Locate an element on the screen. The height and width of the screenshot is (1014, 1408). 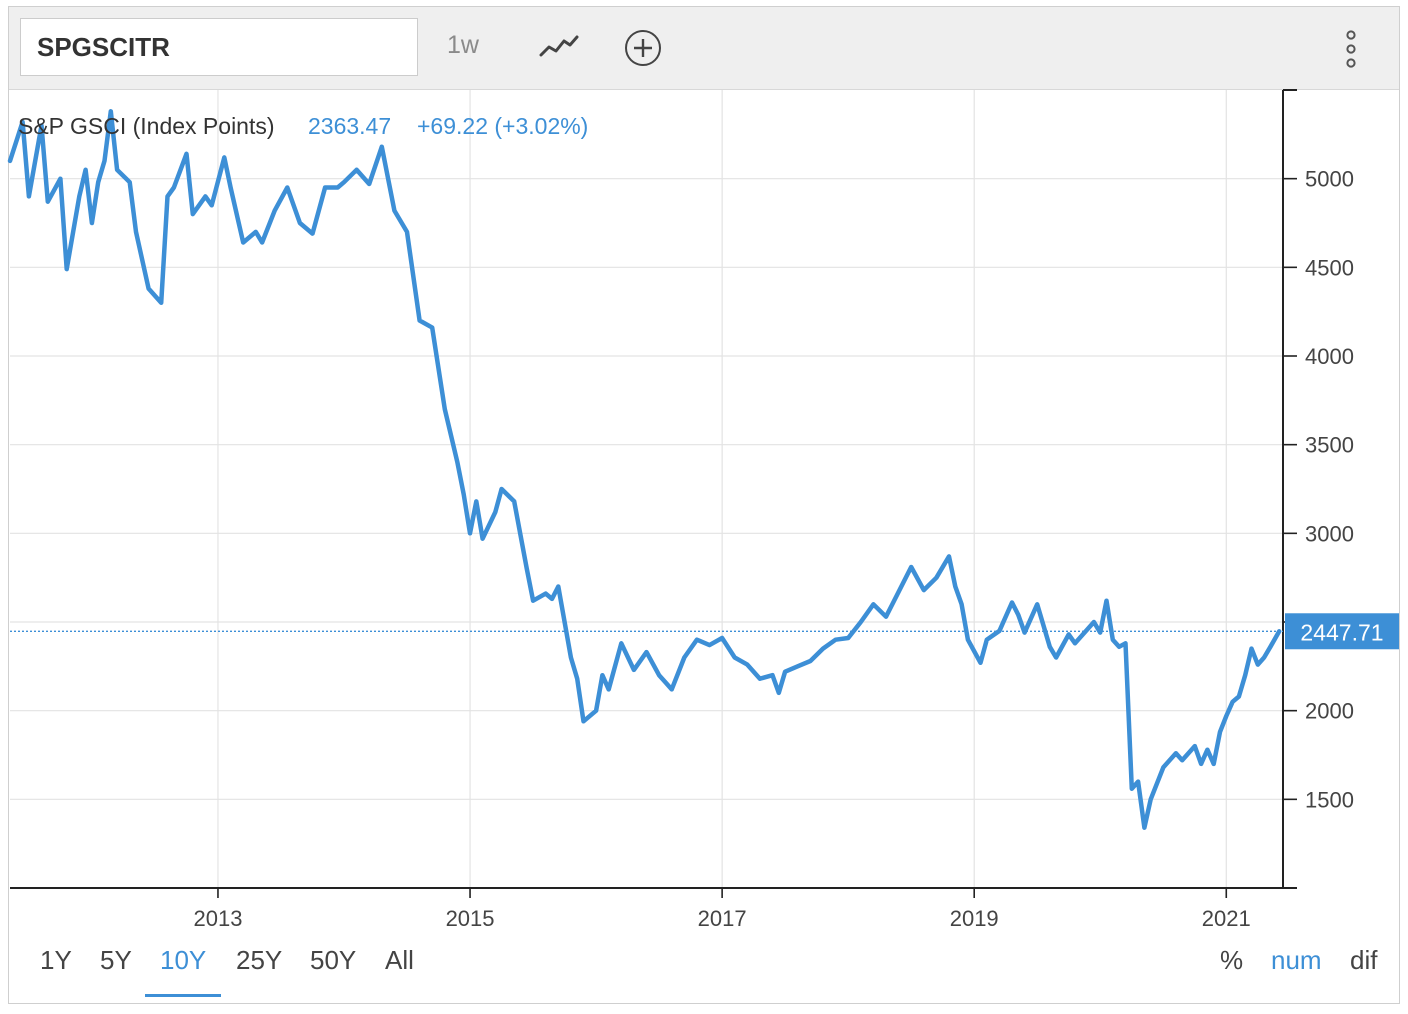
legend-series-name: S&P GSCI (Index Points) is located at coordinates (146, 126).